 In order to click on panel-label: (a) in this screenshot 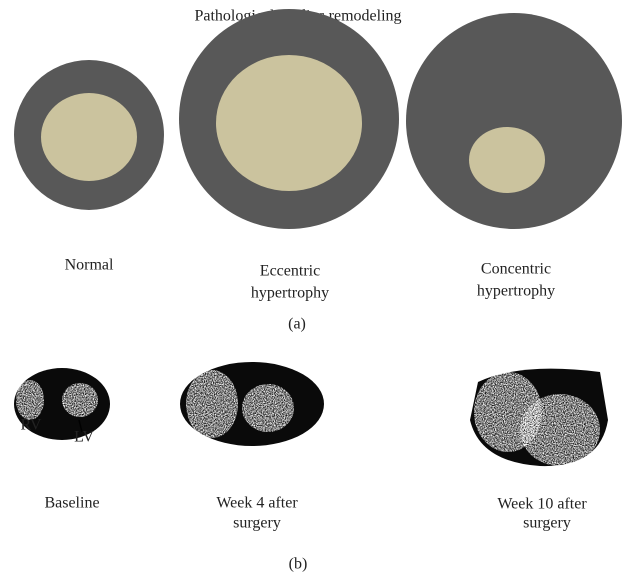, I will do `click(297, 324)`.